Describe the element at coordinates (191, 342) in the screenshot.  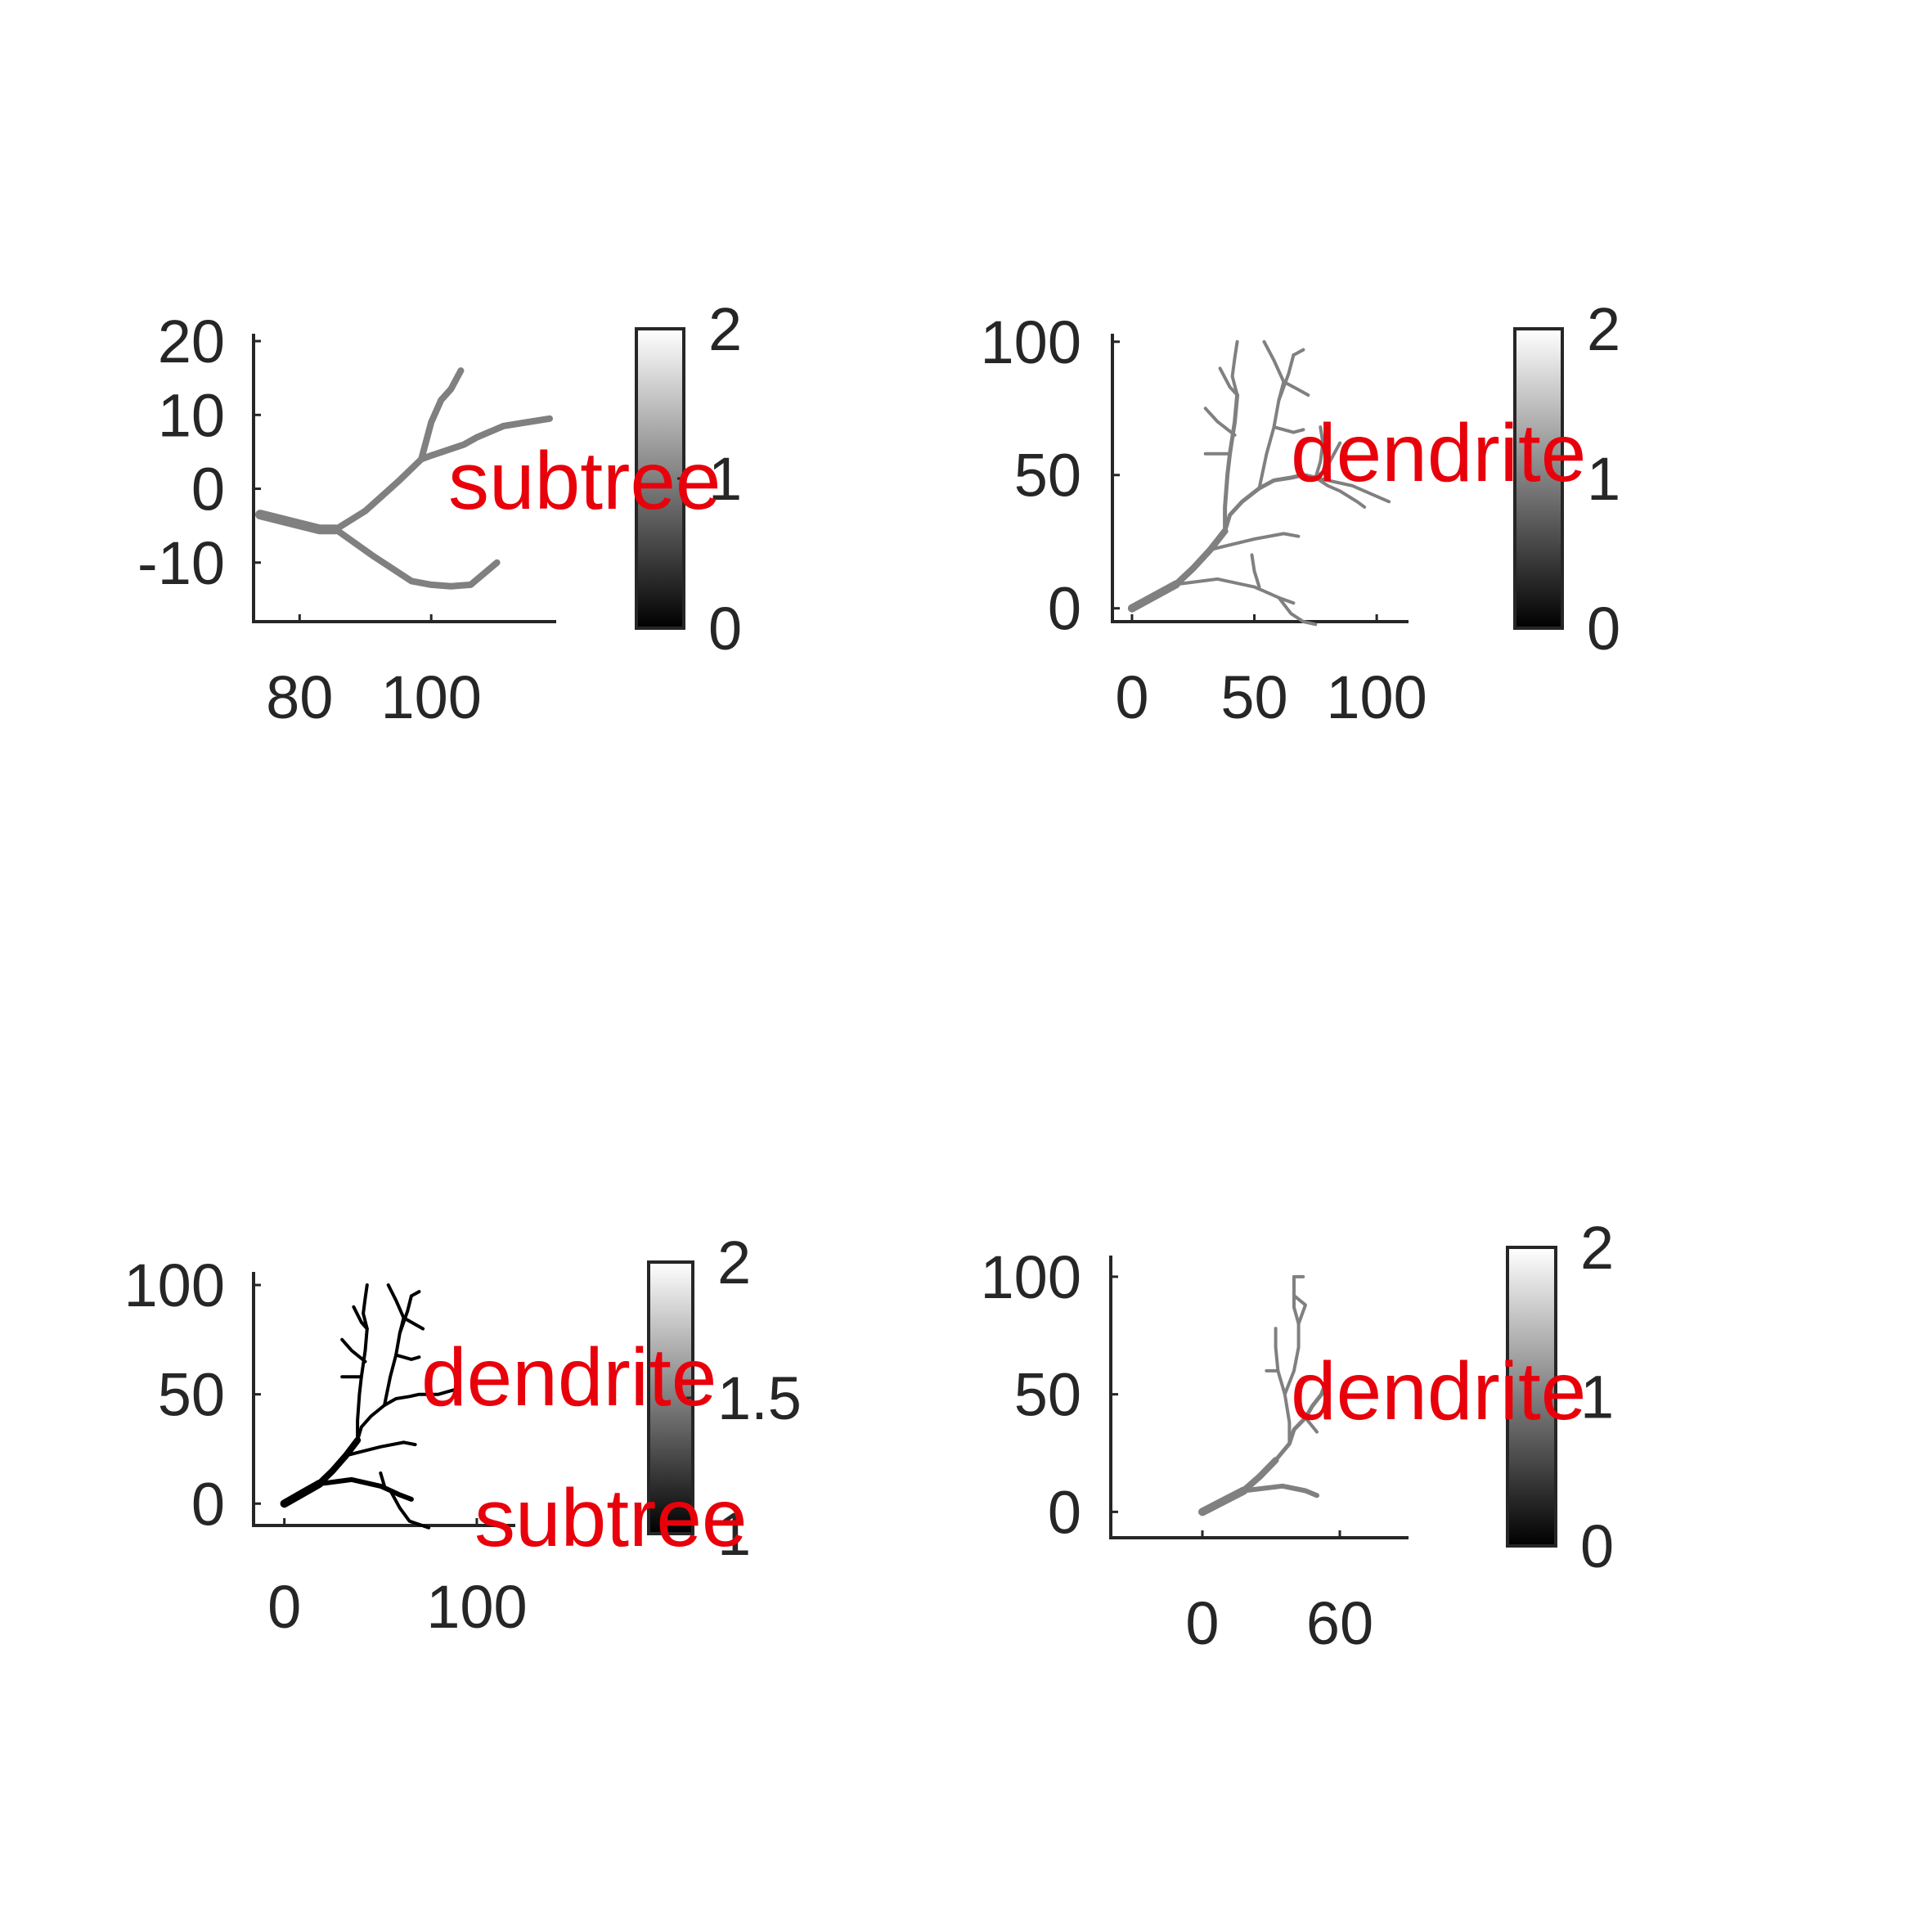
I see `y-tick-label: 20` at that location.